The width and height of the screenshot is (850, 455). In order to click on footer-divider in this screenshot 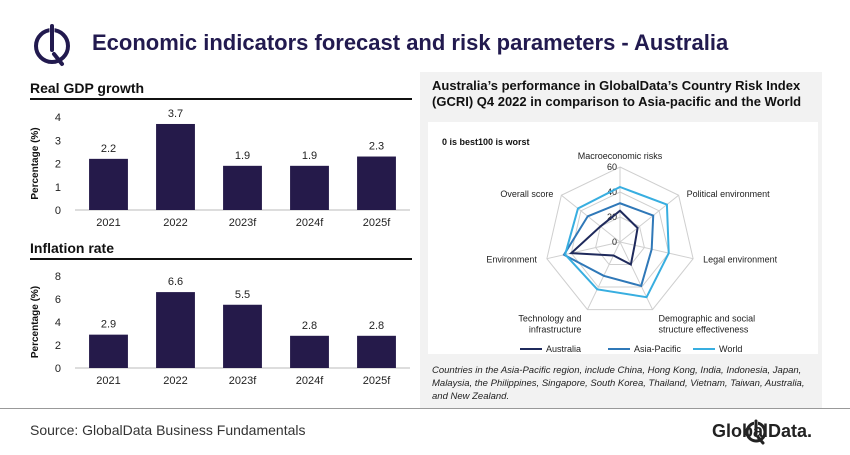, I will do `click(425, 408)`.